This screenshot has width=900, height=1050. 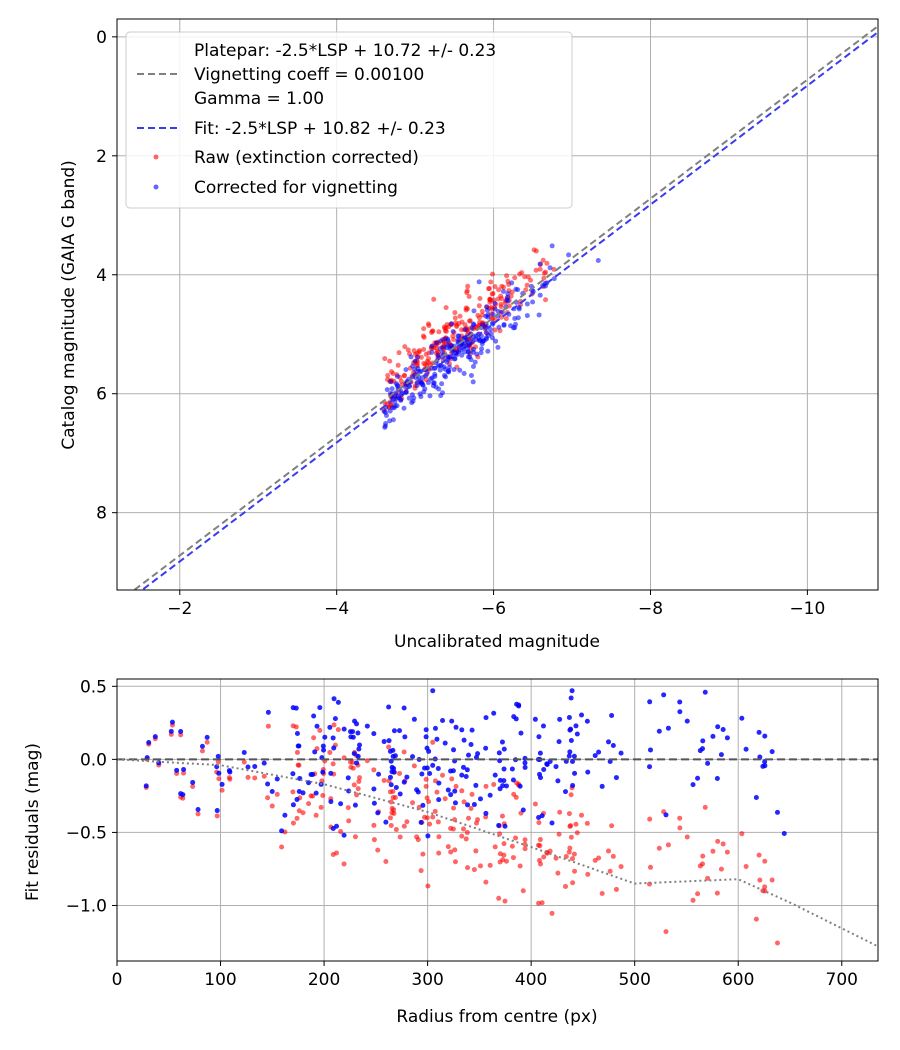 I want to click on legend-label-corrected: Corrected for vignetting, so click(x=296, y=188).